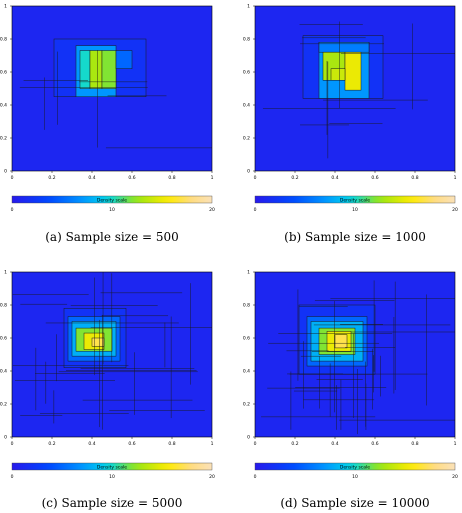  I want to click on density-scale-label-c: Density scale, so click(112, 468).